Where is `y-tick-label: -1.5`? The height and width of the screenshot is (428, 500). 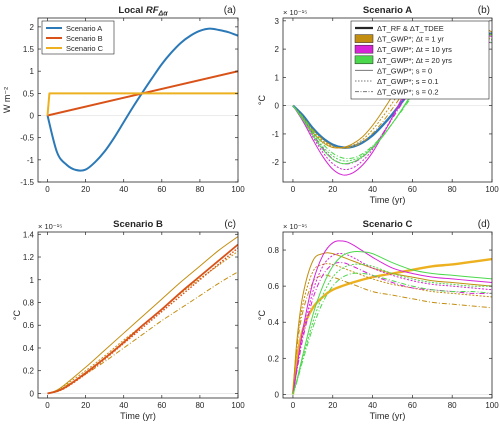
y-tick-label: -1.5 is located at coordinates (27, 182).